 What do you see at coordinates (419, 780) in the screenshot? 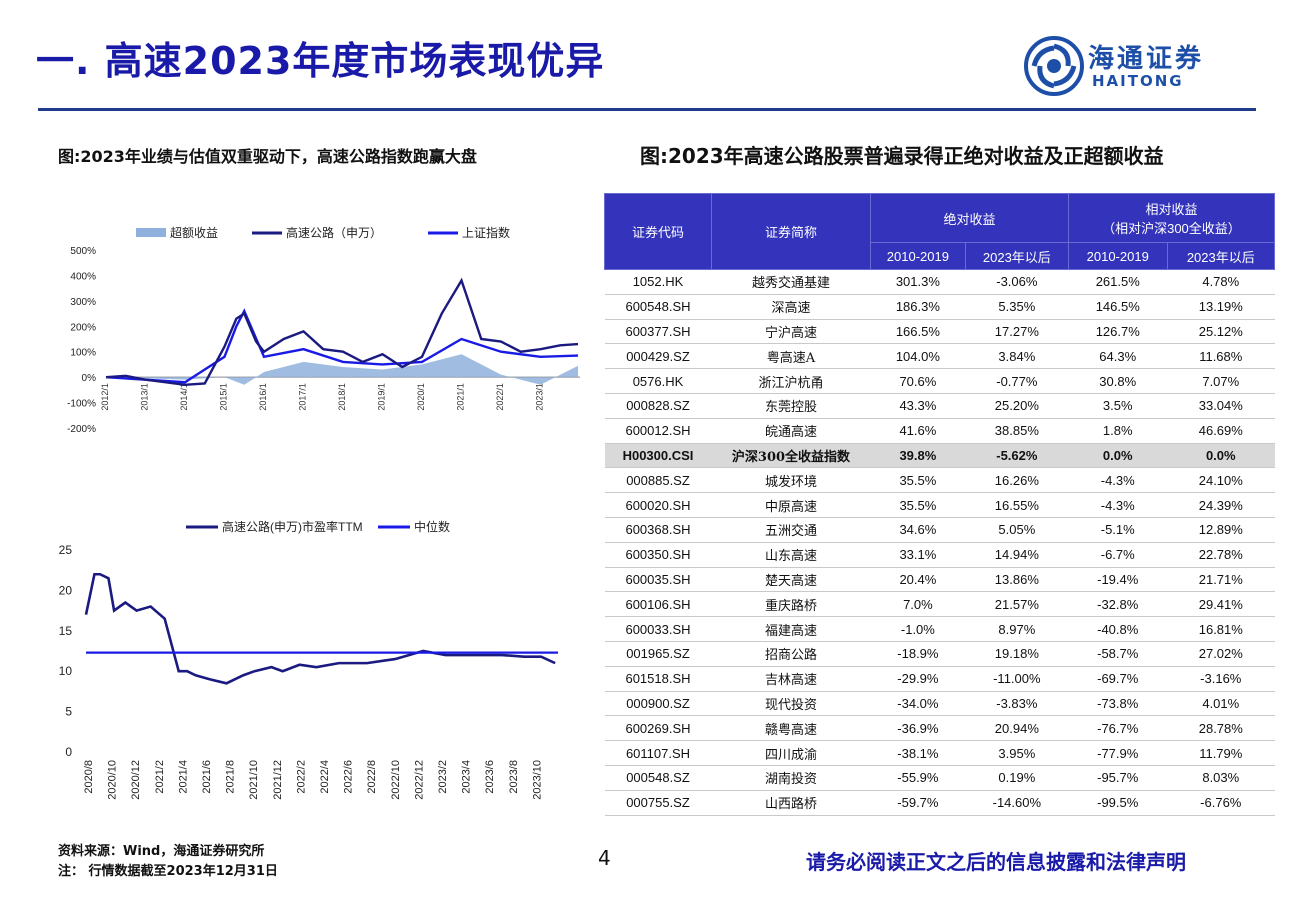
I see `x-tick-label: 2022/12` at bounding box center [419, 780].